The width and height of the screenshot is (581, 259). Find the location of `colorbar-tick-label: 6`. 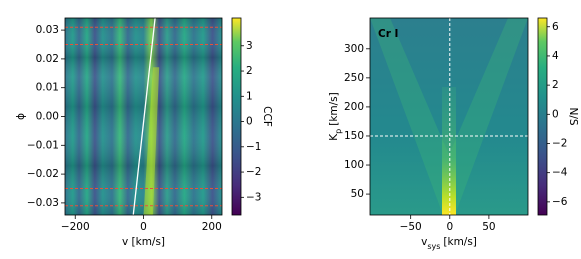

colorbar-tick-label: 6 is located at coordinates (555, 27).